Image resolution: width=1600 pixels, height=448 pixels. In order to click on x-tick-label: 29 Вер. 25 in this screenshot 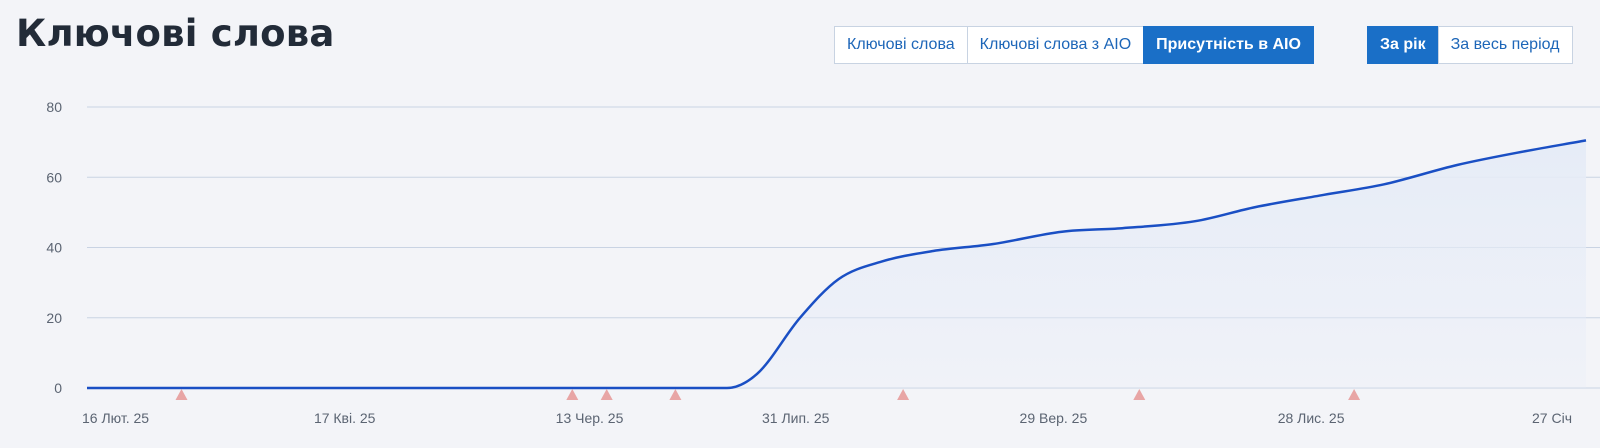, I will do `click(1054, 418)`.